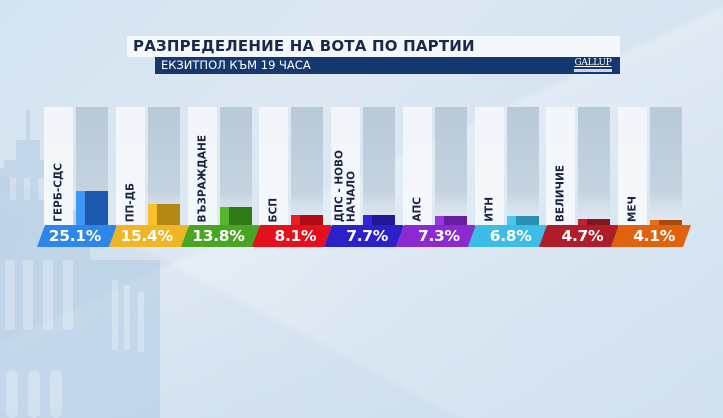 The height and width of the screenshot is (418, 723). I want to click on bar-group: ИТН 6.8%, so click(506, 178).